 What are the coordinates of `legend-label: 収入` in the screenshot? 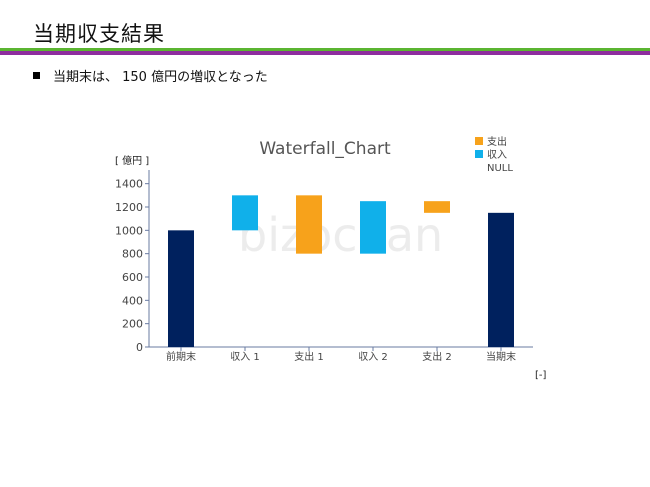 It's located at (497, 155).